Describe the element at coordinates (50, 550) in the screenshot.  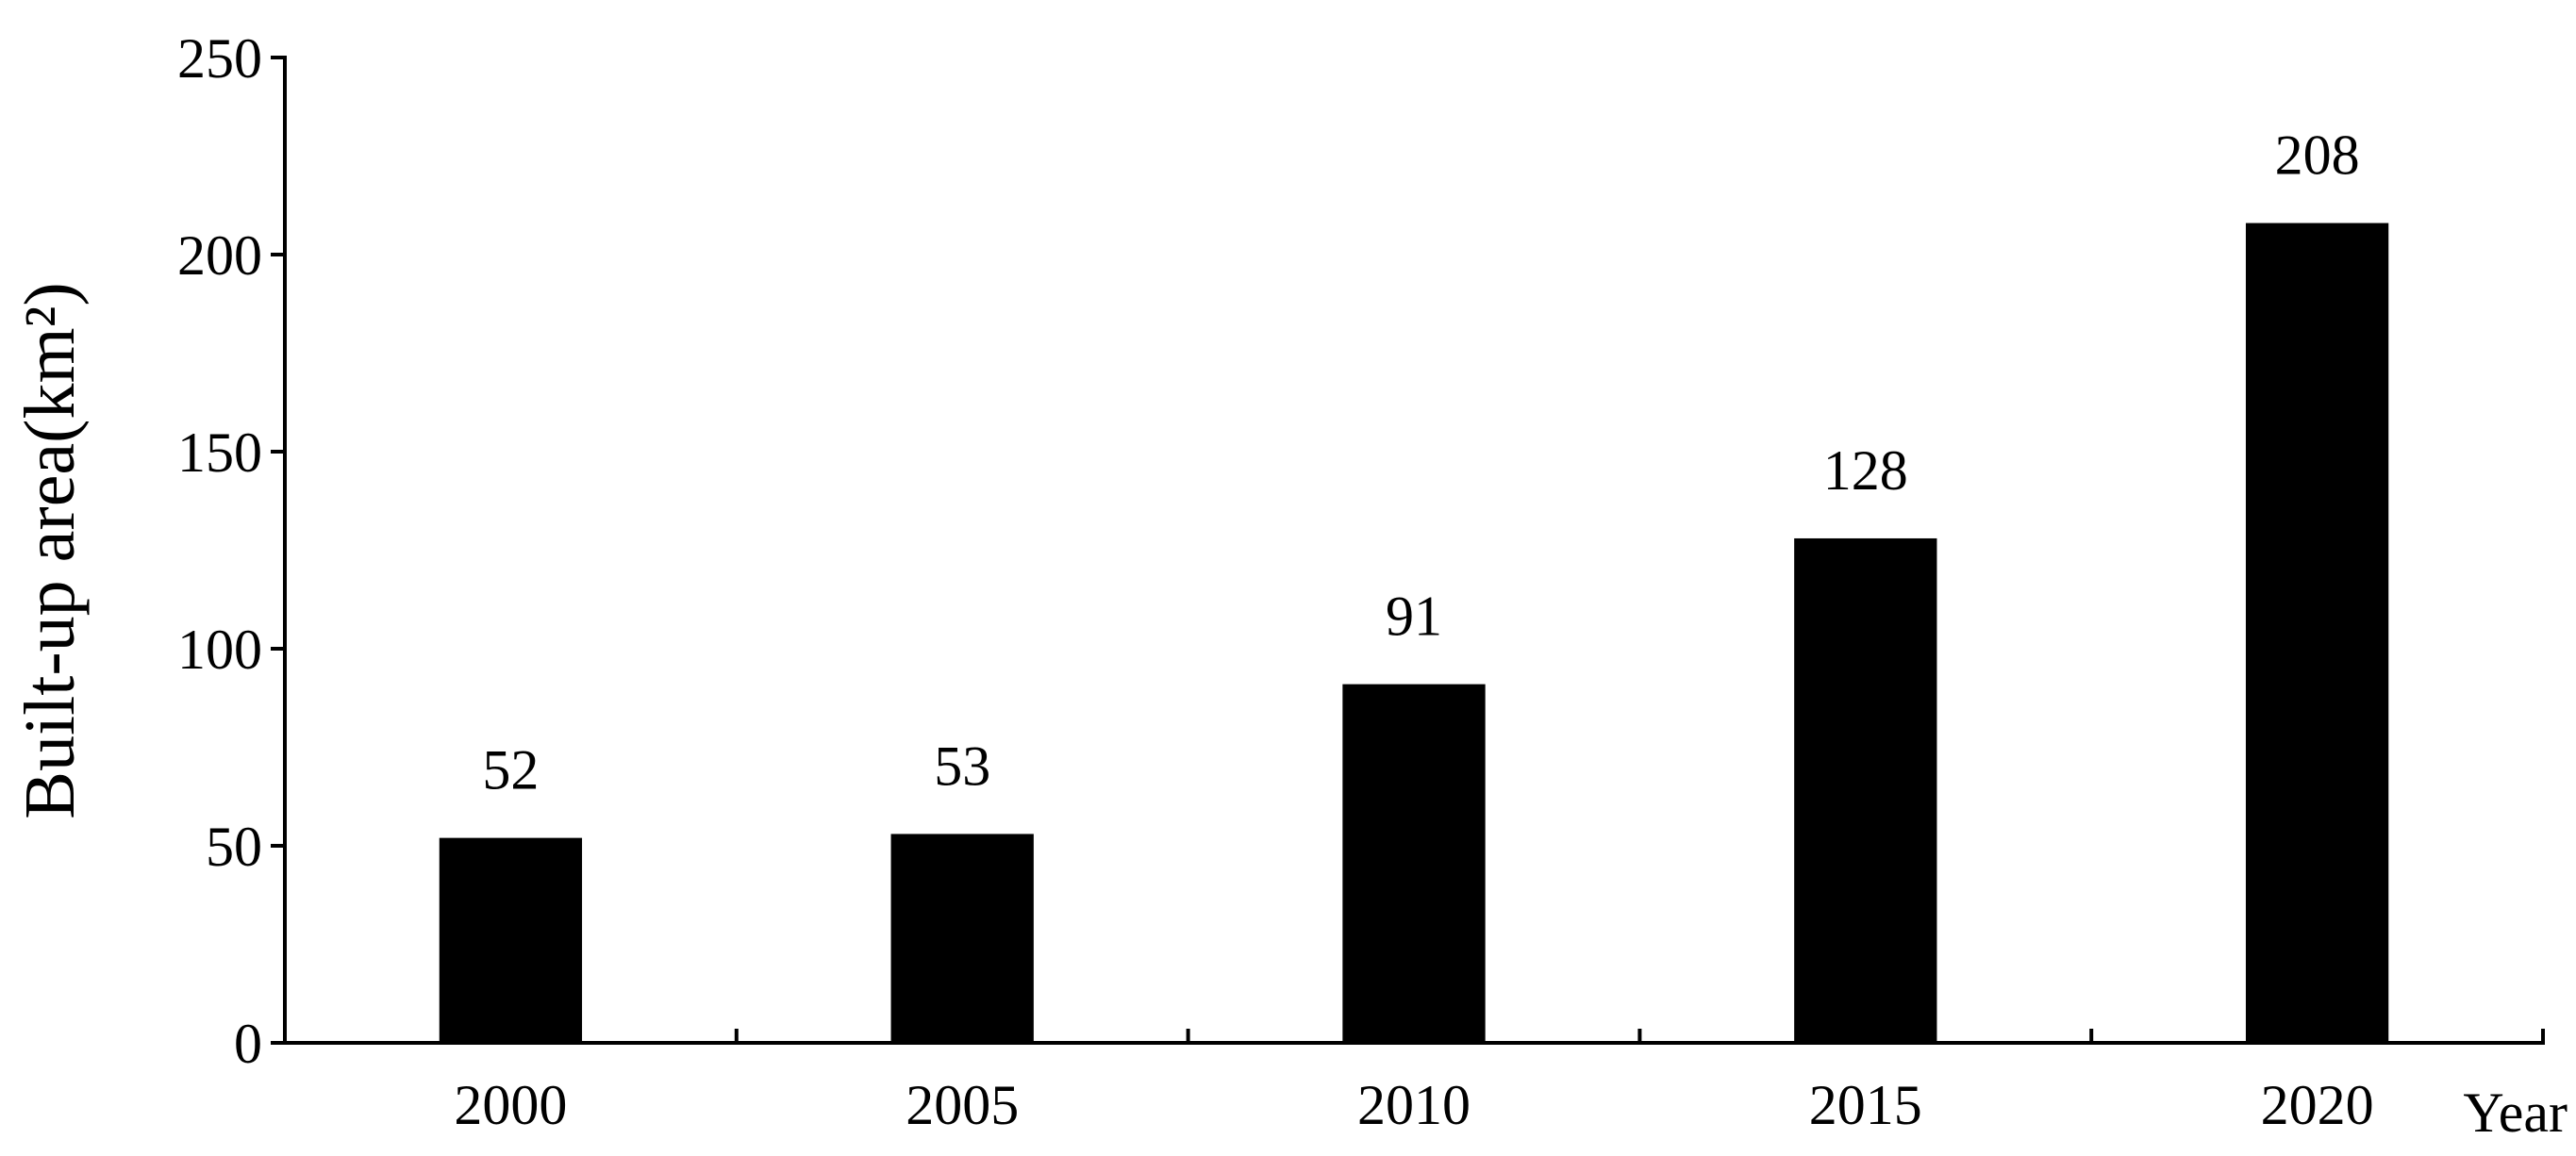
I see `y-axis-label: Built-up area(km²)` at that location.